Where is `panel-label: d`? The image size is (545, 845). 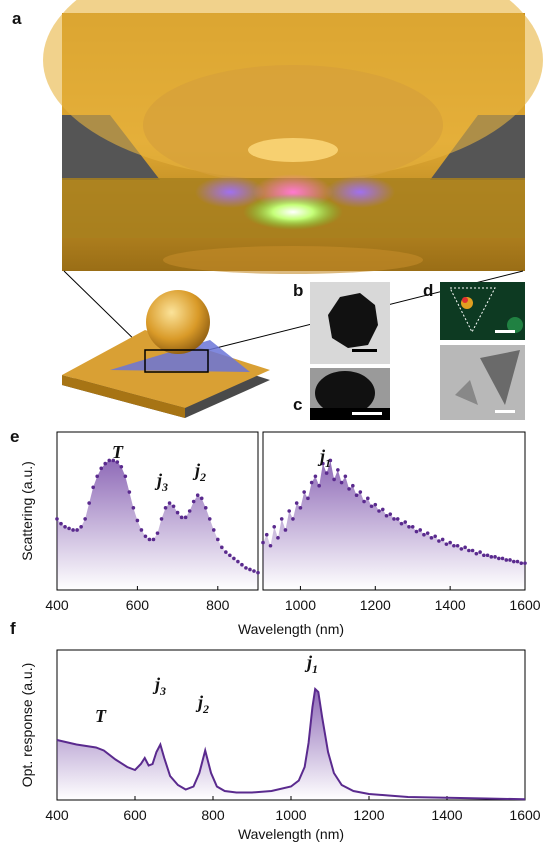 panel-label: d is located at coordinates (428, 290).